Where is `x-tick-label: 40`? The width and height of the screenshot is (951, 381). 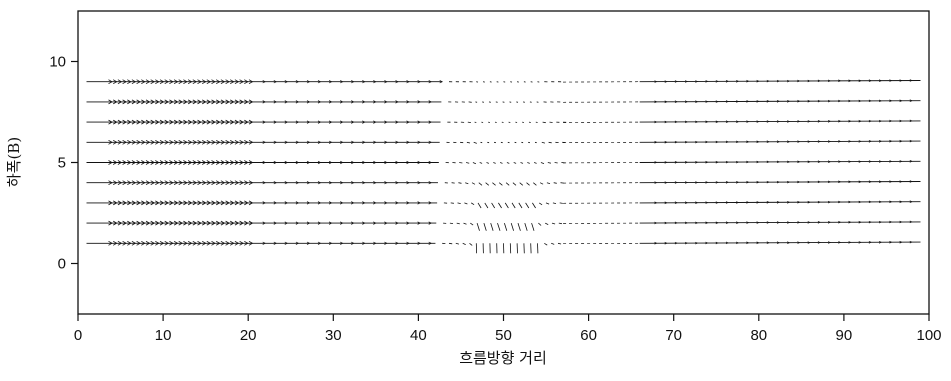 x-tick-label: 40 is located at coordinates (418, 335).